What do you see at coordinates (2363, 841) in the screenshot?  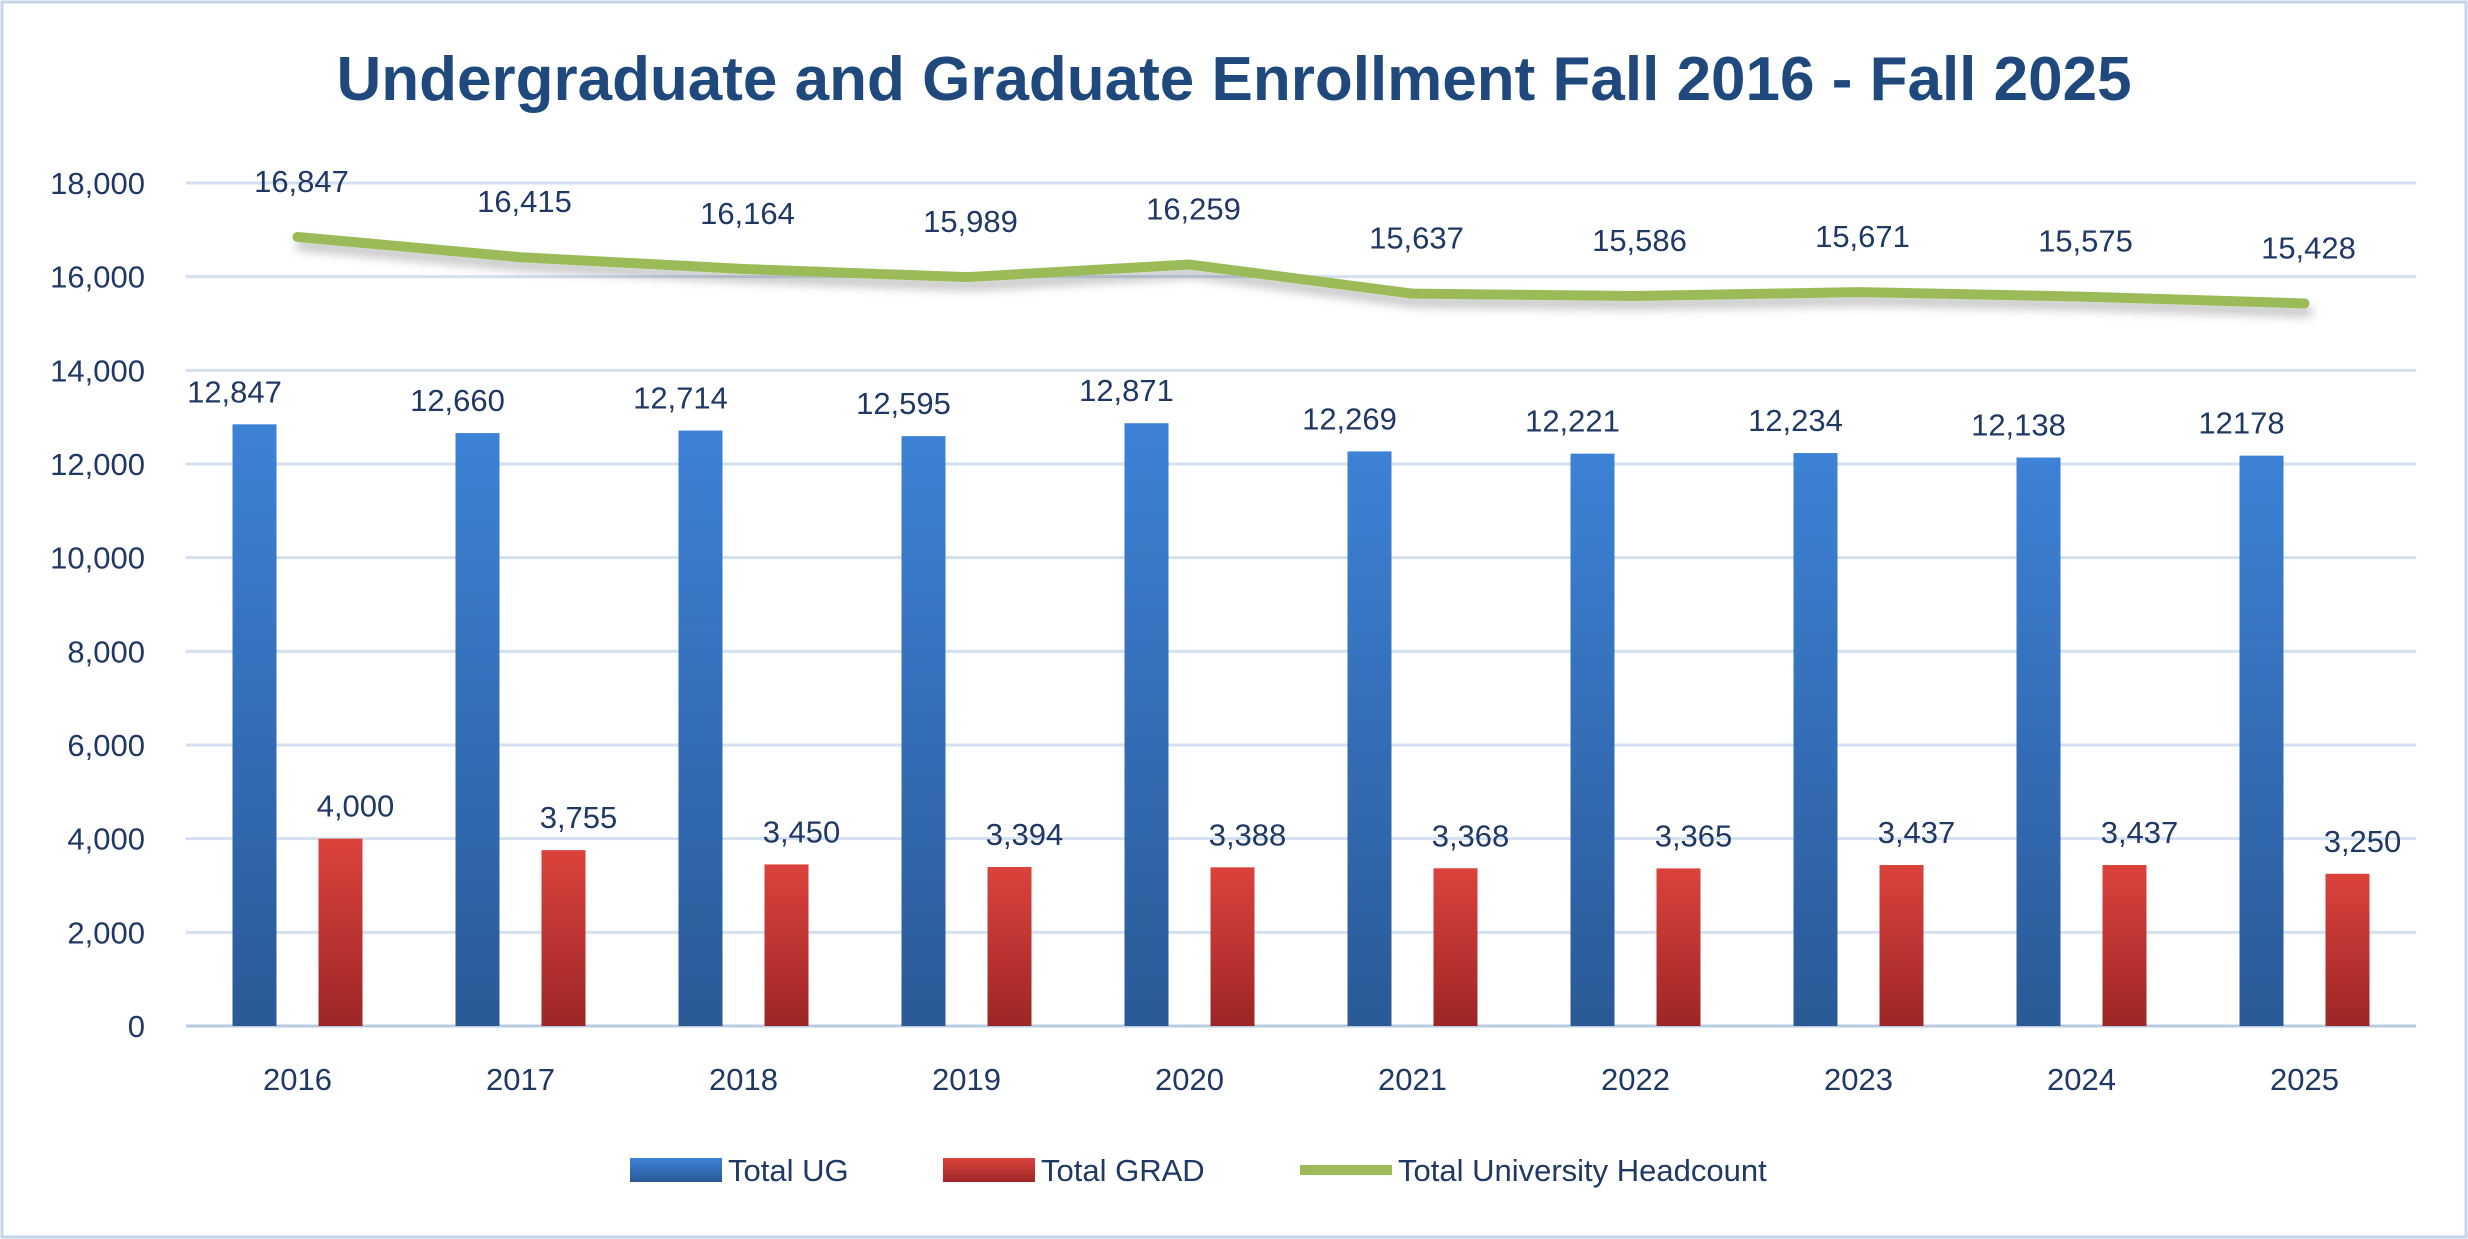 I see `data-label: 3,250` at bounding box center [2363, 841].